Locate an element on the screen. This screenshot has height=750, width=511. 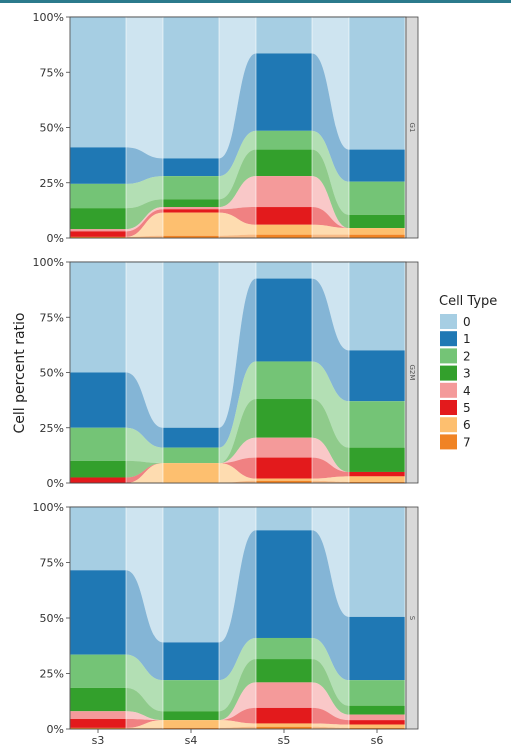
legend-label-type-7: 7 is located at coordinates (467, 442).